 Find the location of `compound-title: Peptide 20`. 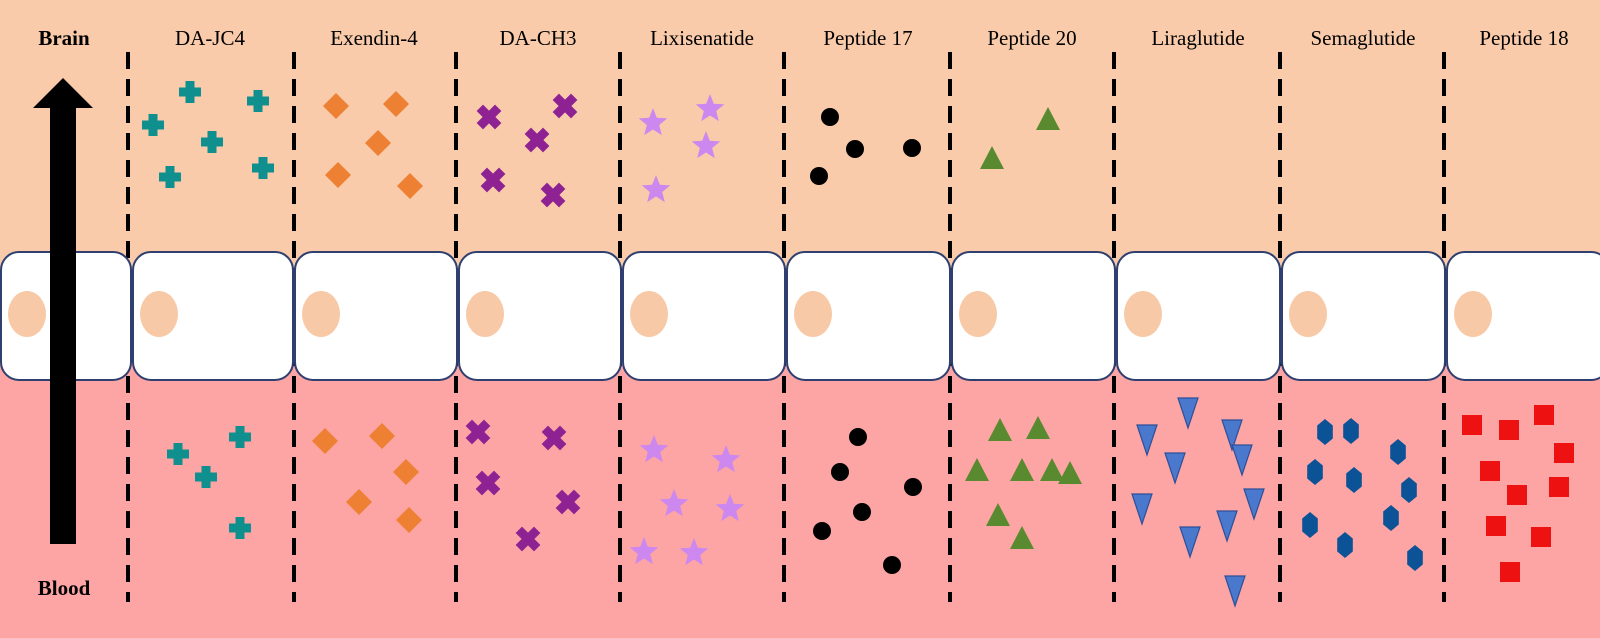

compound-title: Peptide 20 is located at coordinates (1031, 38).